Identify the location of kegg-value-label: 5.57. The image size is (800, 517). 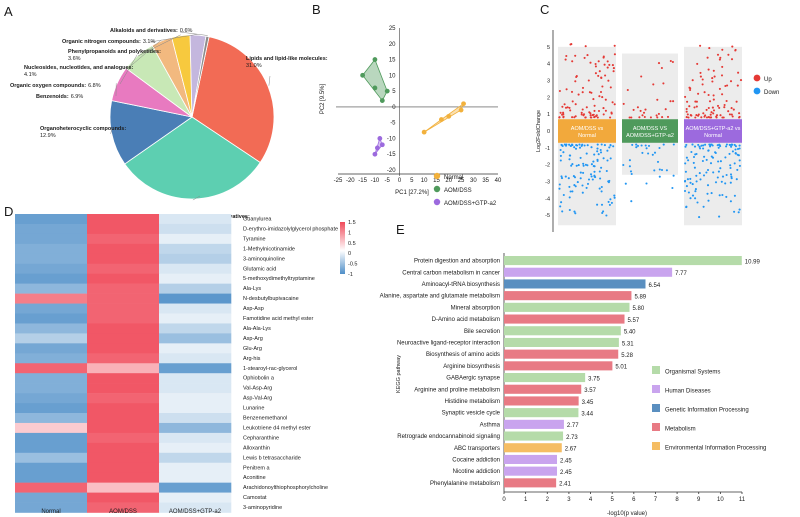
(634, 321).